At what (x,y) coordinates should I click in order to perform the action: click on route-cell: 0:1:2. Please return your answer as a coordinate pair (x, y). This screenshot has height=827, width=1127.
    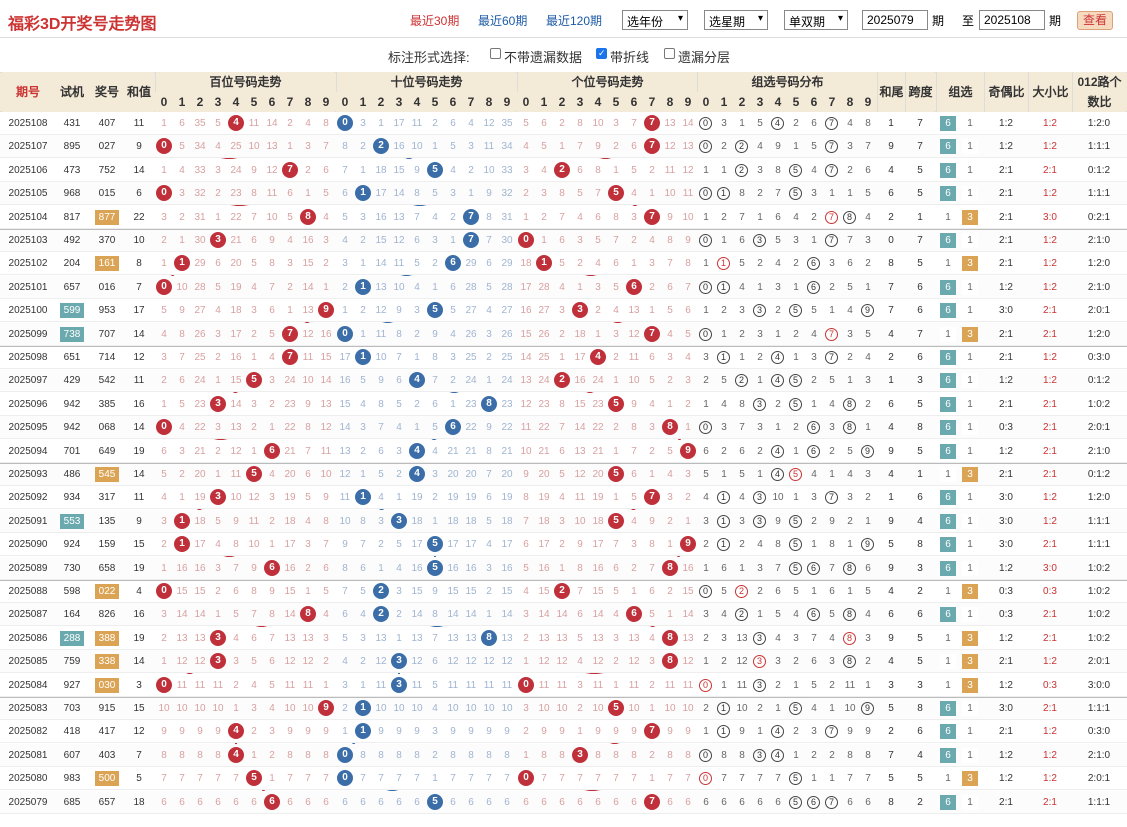
    Looking at the image, I should click on (1099, 474).